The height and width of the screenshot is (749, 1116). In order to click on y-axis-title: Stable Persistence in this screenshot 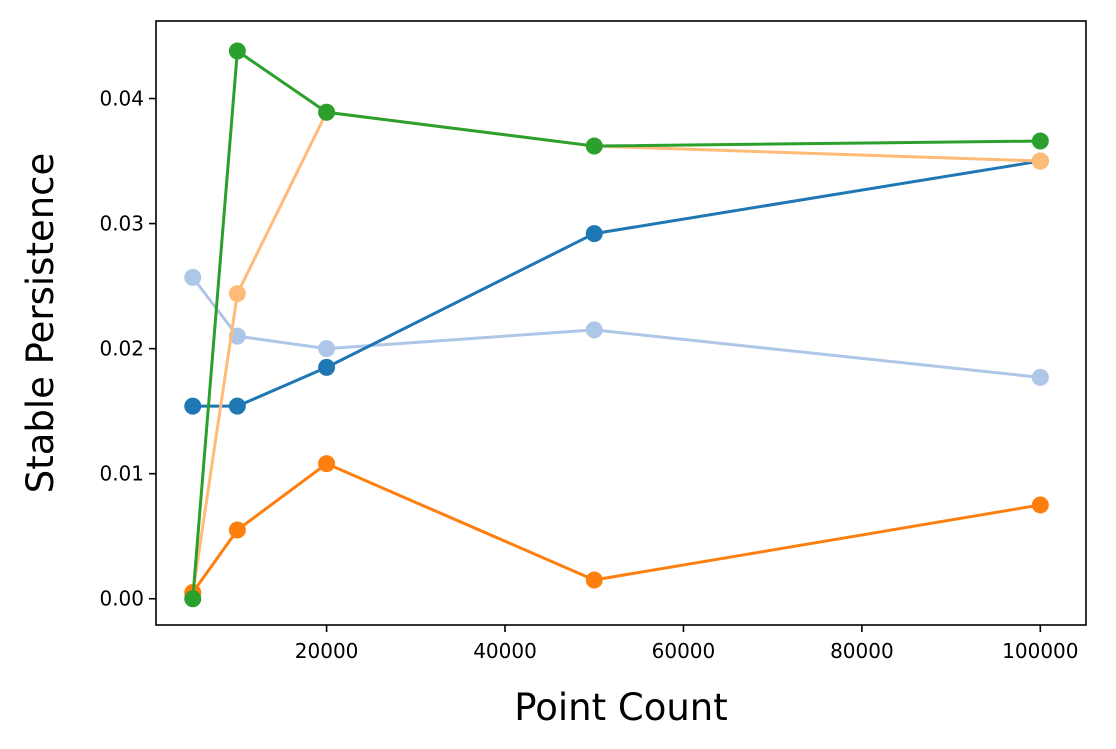, I will do `click(40, 323)`.